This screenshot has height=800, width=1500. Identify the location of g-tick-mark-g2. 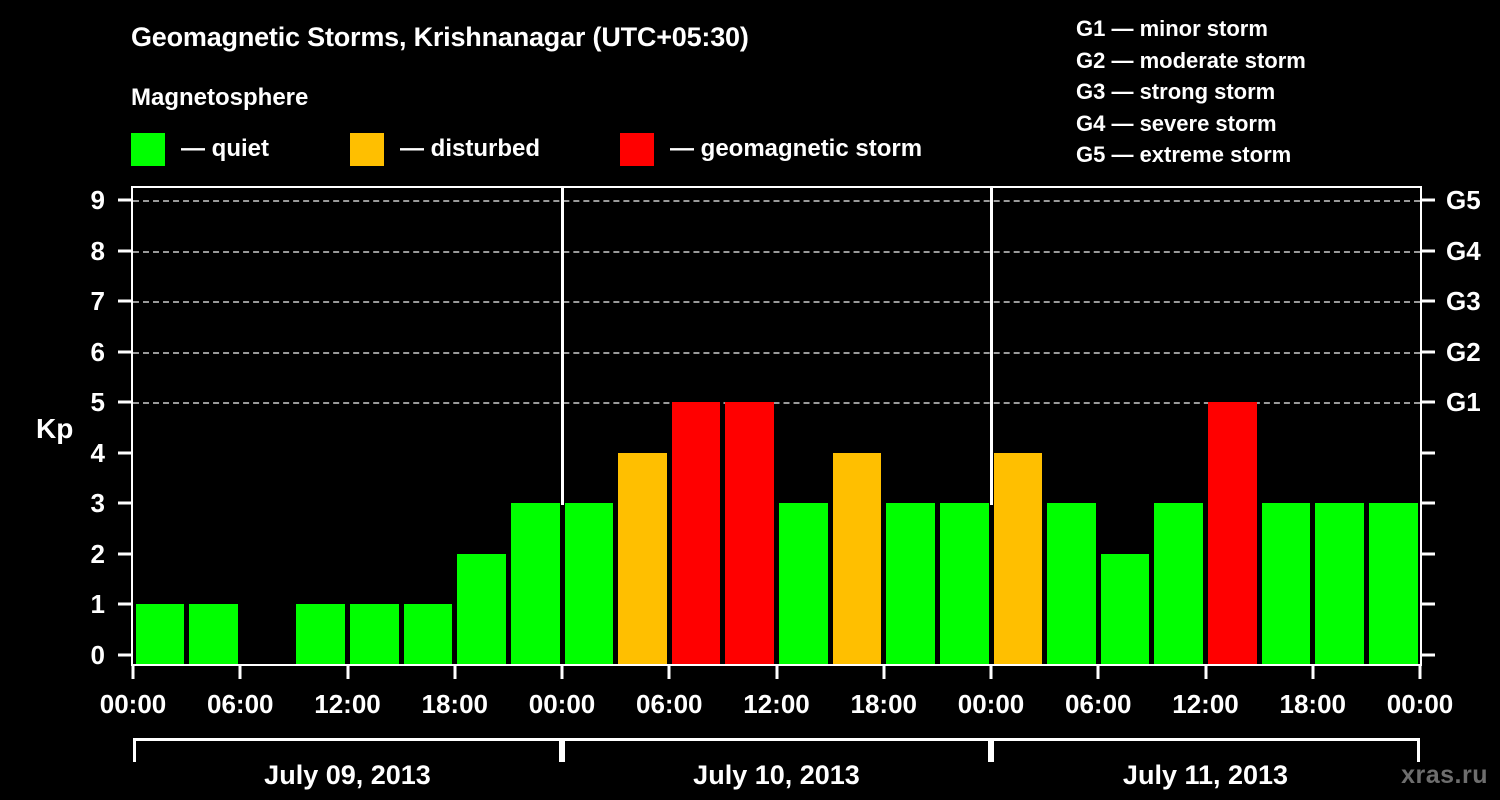
(1428, 352).